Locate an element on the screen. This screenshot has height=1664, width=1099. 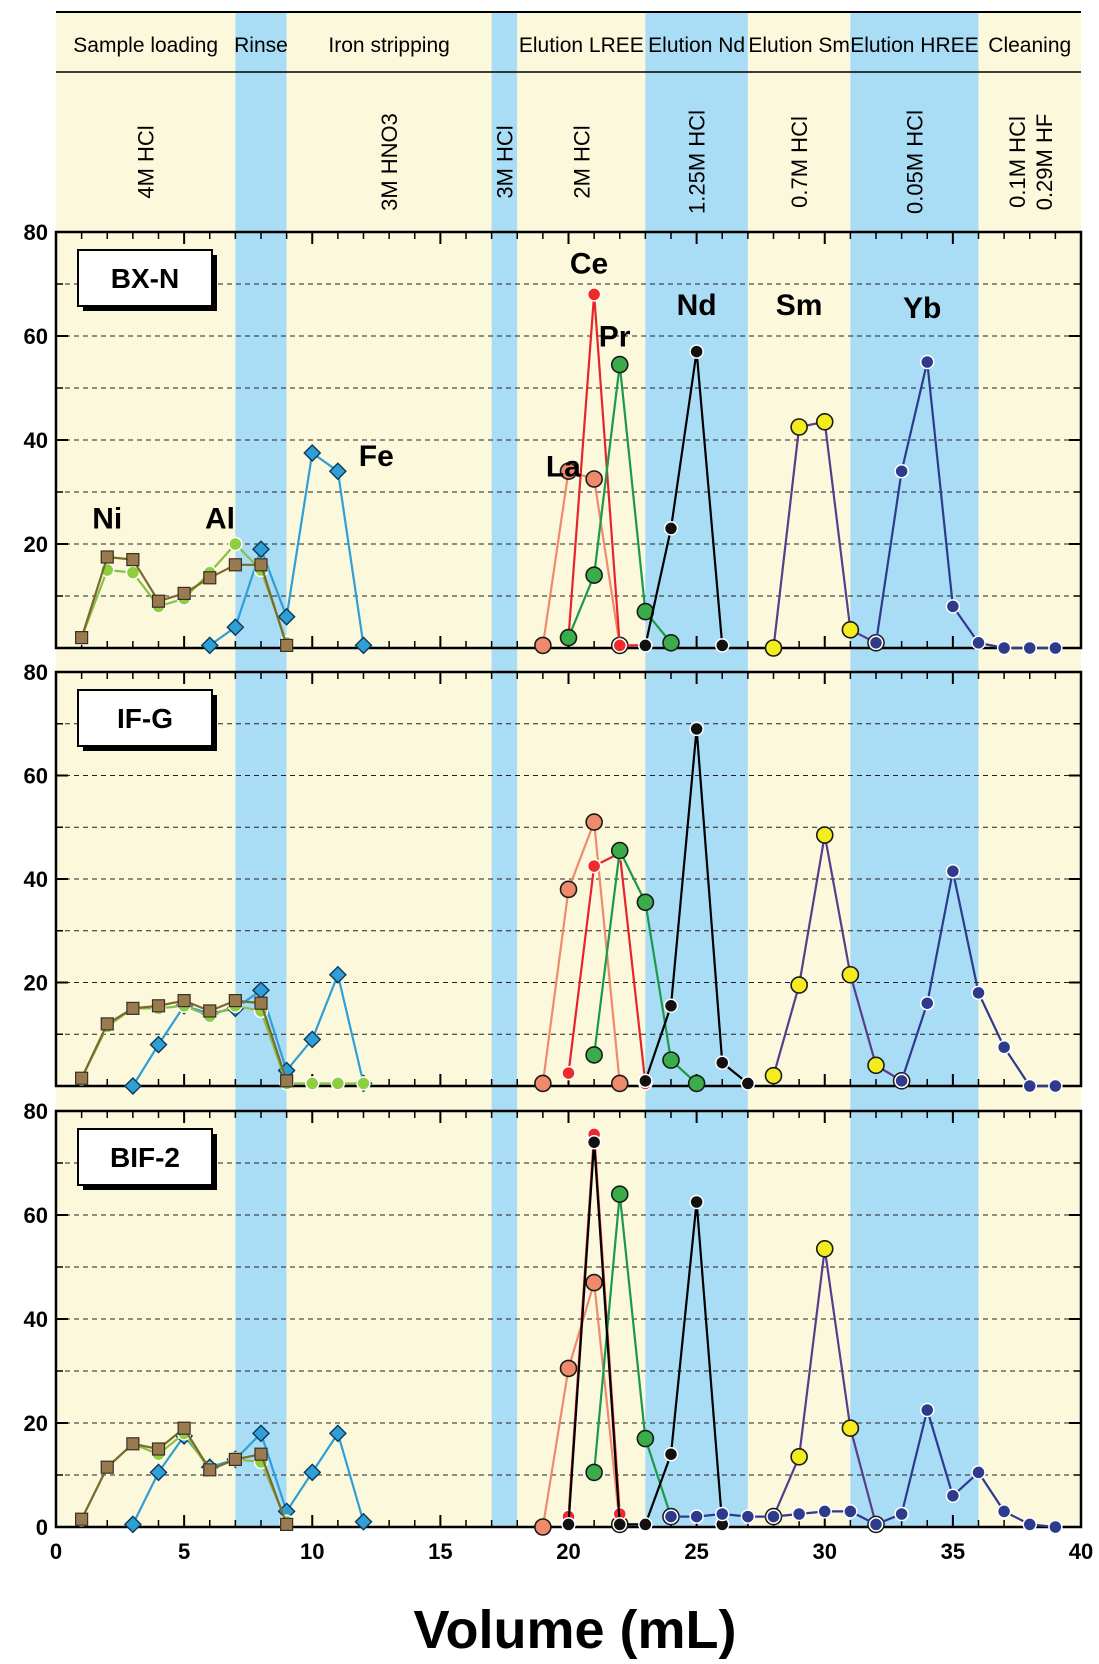
reagent-label: 3M HNO3 is located at coordinates (389, 162).